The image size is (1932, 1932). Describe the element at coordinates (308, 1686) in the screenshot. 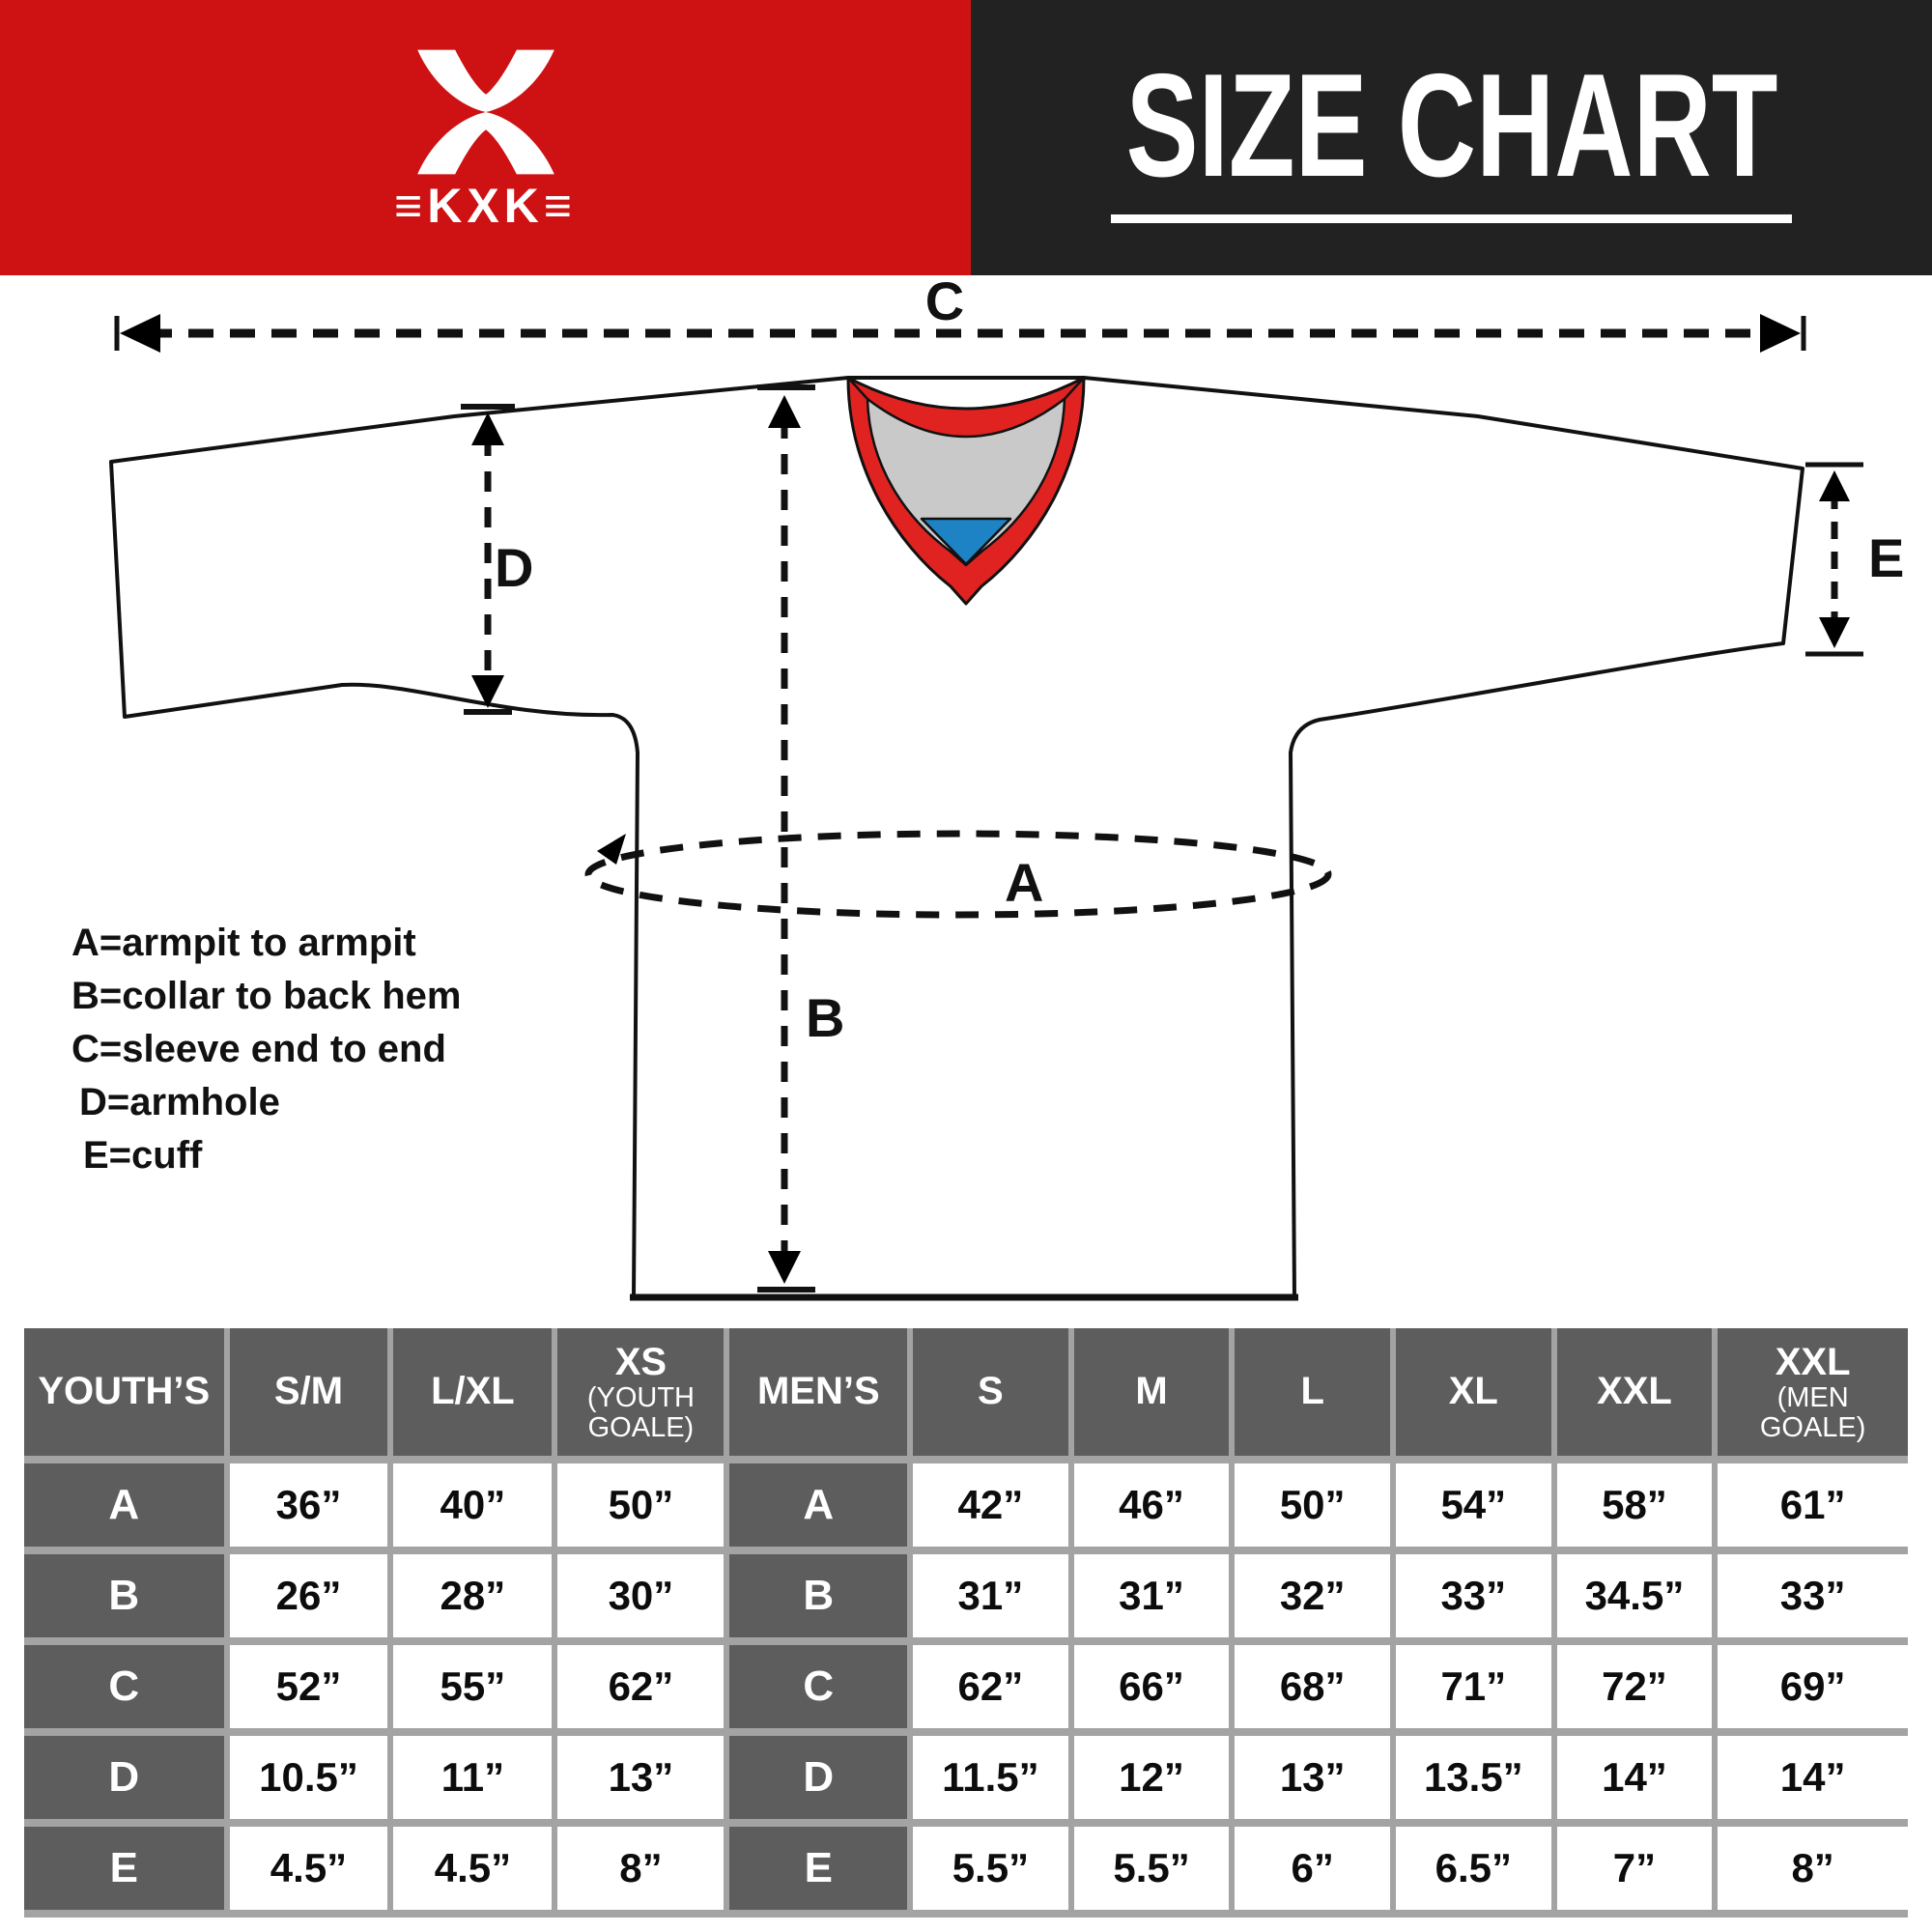

I see `value-c-youth-sm: 52”` at that location.